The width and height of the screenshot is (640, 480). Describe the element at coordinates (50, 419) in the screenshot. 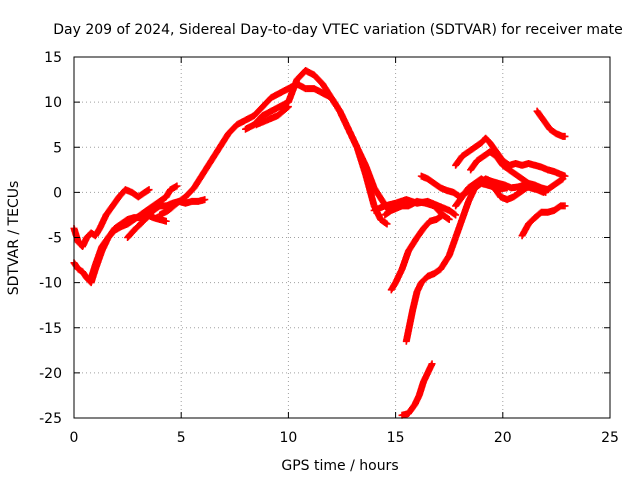

I see `y-tick-label: -25` at that location.